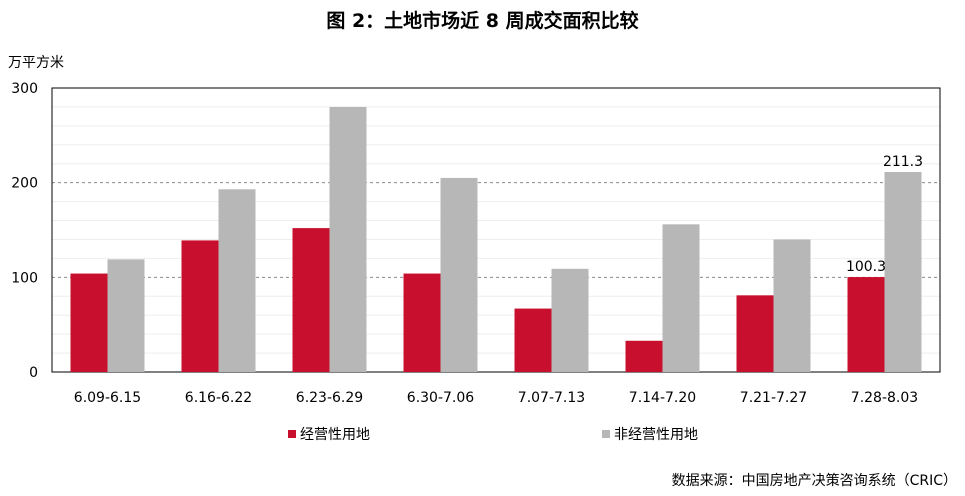  I want to click on x-tick-label: 6.16-6.22, so click(218, 398).